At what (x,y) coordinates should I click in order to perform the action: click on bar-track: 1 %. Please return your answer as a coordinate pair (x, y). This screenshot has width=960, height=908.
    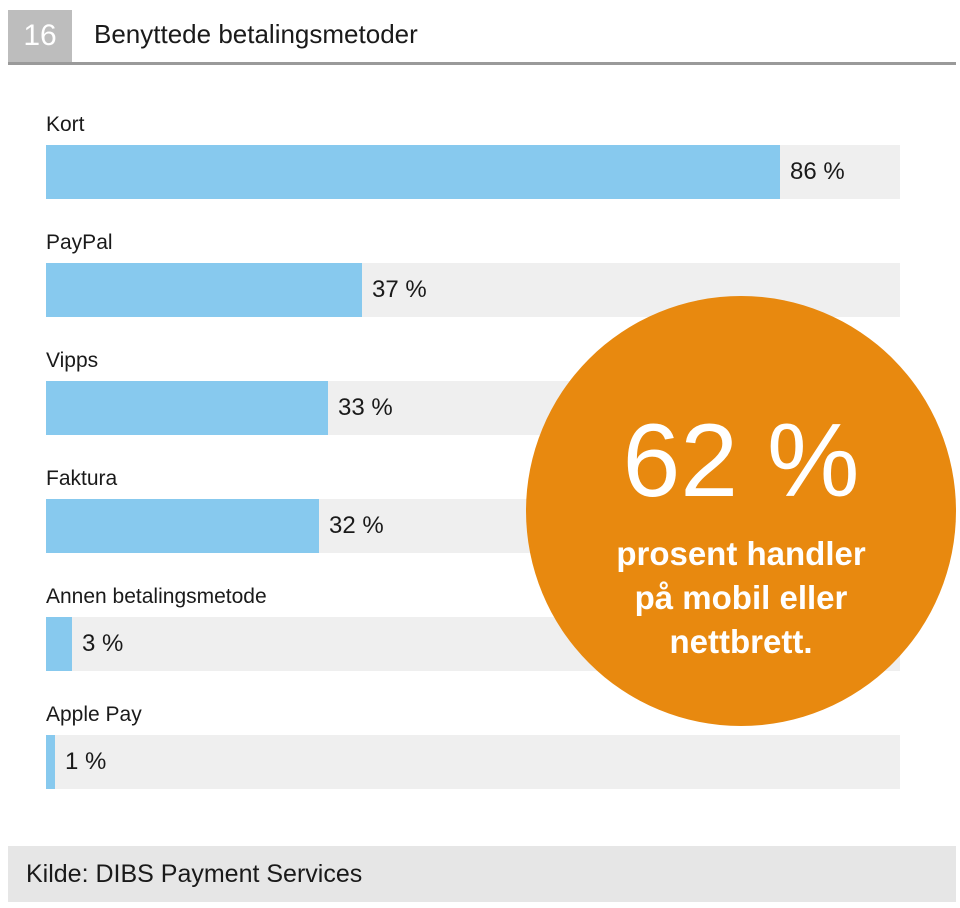
    Looking at the image, I should click on (473, 762).